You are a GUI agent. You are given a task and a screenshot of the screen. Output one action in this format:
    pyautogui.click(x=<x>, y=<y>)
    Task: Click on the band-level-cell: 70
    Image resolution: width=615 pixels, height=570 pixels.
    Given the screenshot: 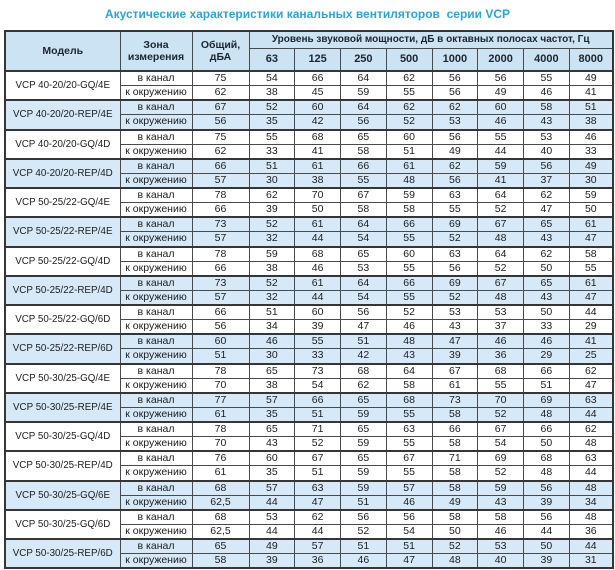 What is the action you would take?
    pyautogui.click(x=317, y=195)
    